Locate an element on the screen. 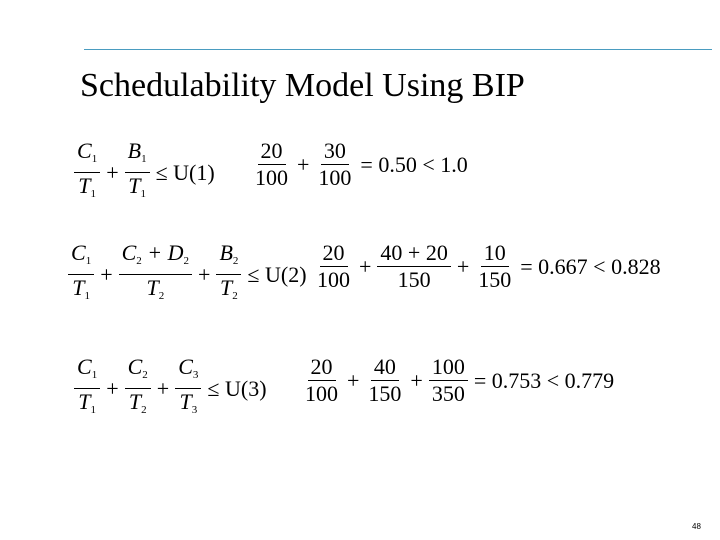  equation-3-symbolic: C1 T1 + C2 T2 + C3 T3 ≤ U(3) is located at coordinates (171, 388).